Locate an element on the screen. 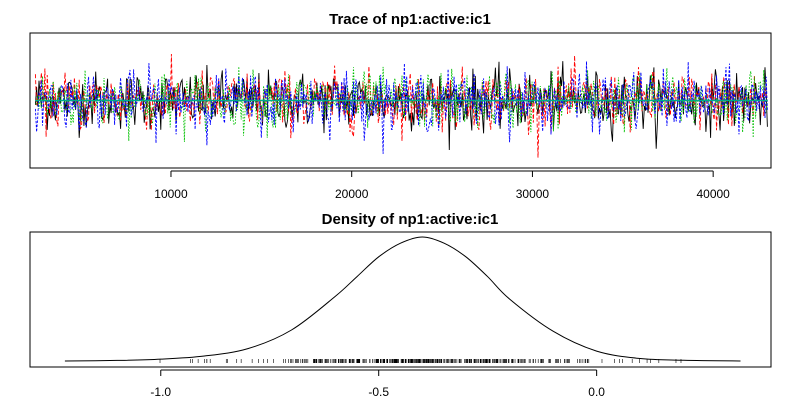 The width and height of the screenshot is (800, 400). trace-title: Trace of np1:active:ic1 is located at coordinates (410, 19).